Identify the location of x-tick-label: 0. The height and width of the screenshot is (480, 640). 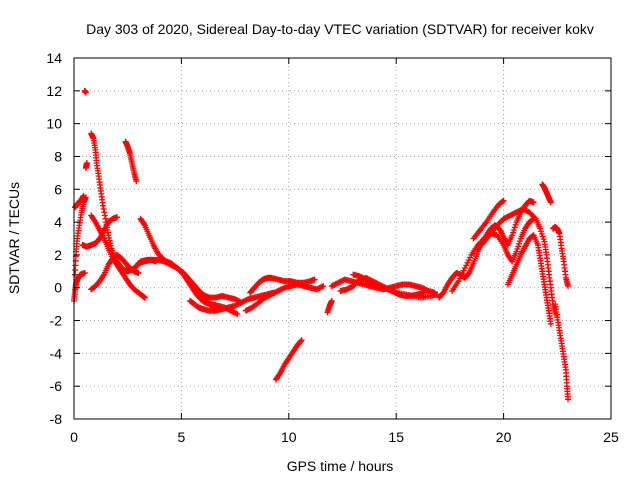
(74, 437).